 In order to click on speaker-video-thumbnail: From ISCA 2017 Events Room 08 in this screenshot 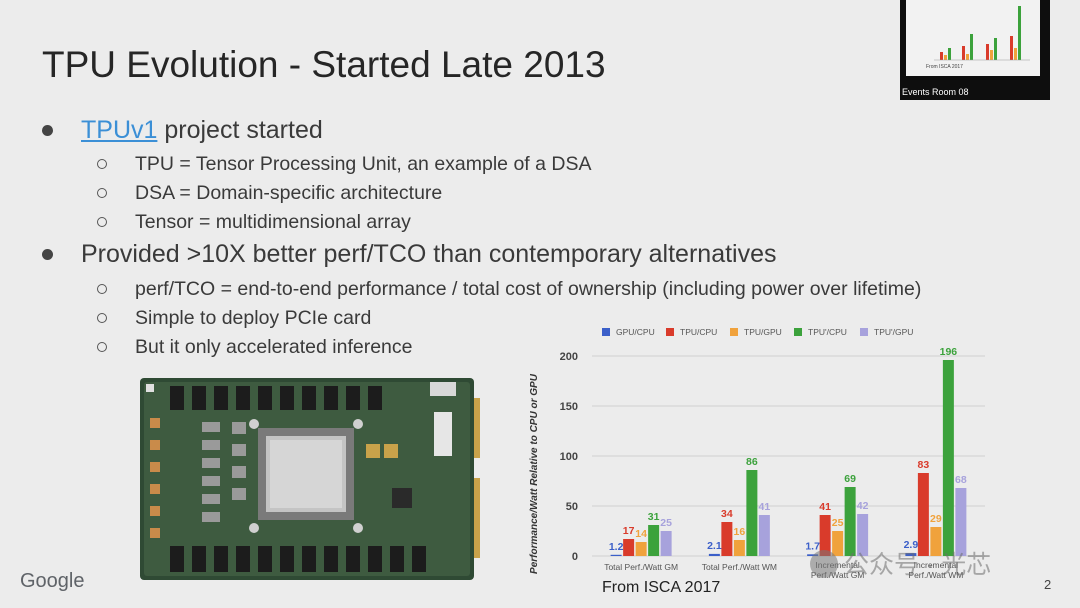, I will do `click(975, 50)`.